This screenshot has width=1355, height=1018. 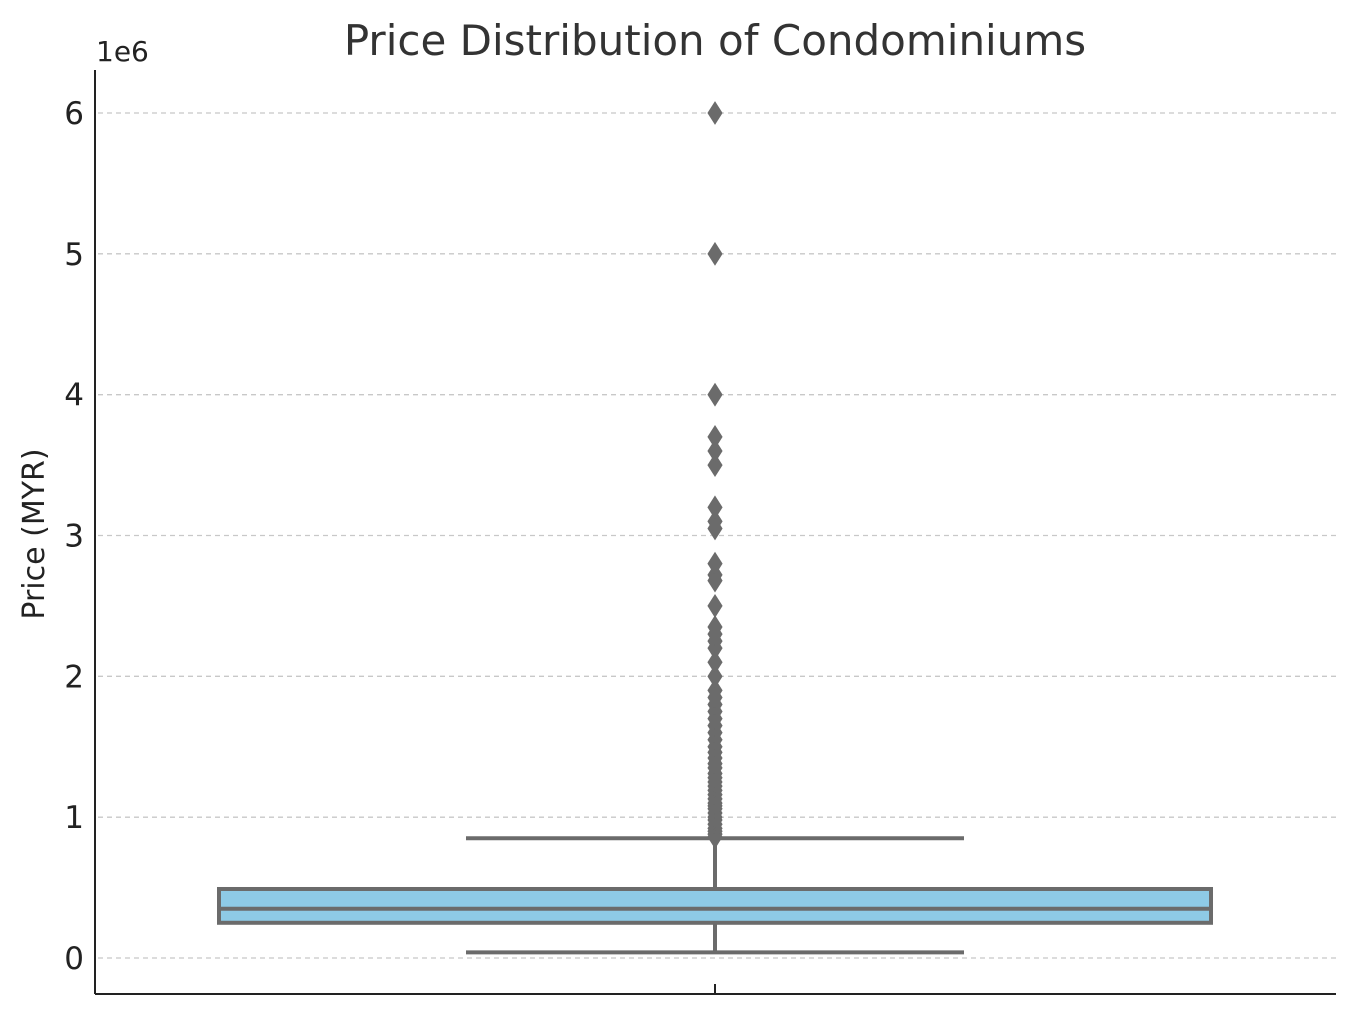 What do you see at coordinates (715, 40) in the screenshot?
I see `chart-title: Price Distribution of Condominiums` at bounding box center [715, 40].